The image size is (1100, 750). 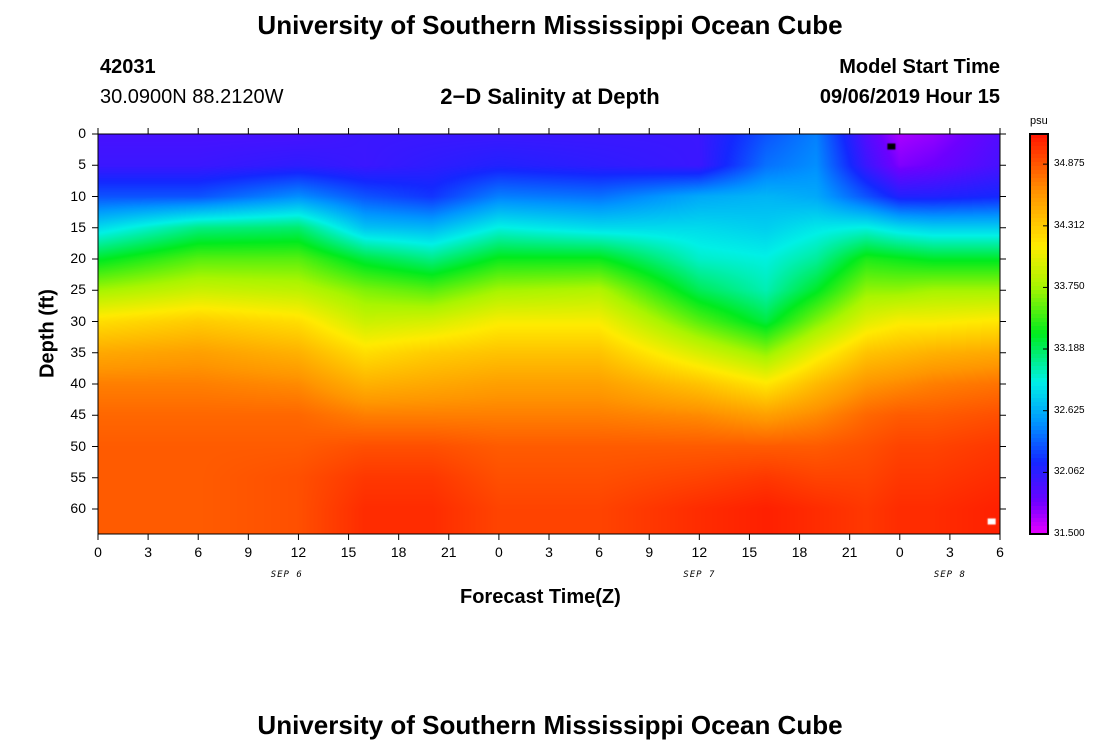 I want to click on colorbar-frame, so click(x=1039, y=334).